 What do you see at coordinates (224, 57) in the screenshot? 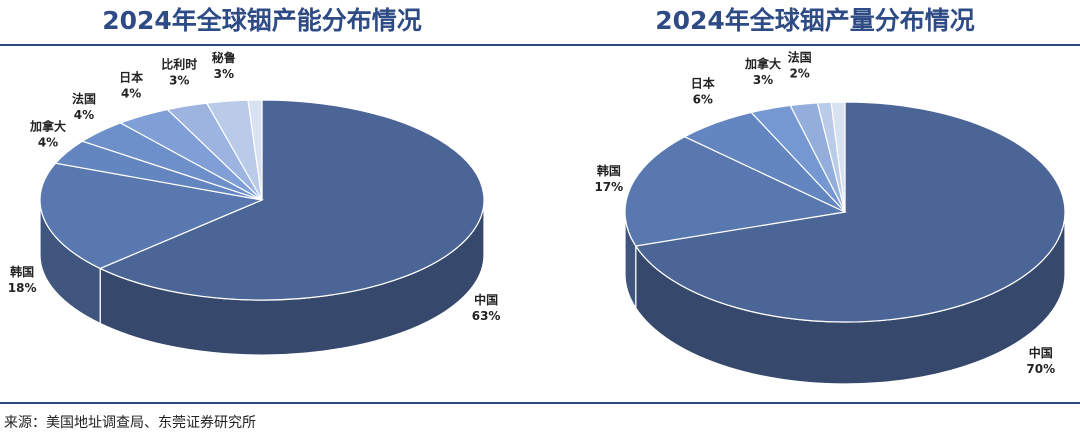
I see `slice-label: 秘鲁` at bounding box center [224, 57].